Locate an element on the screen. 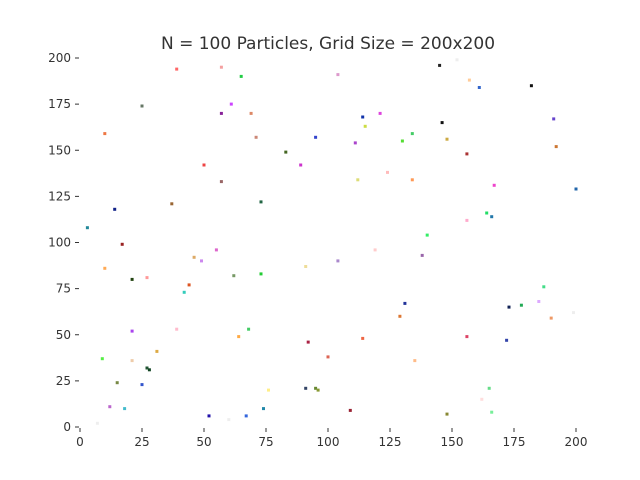  x-axis: 0 25 50 75 100 125 150 175 200 is located at coordinates (331, 438).